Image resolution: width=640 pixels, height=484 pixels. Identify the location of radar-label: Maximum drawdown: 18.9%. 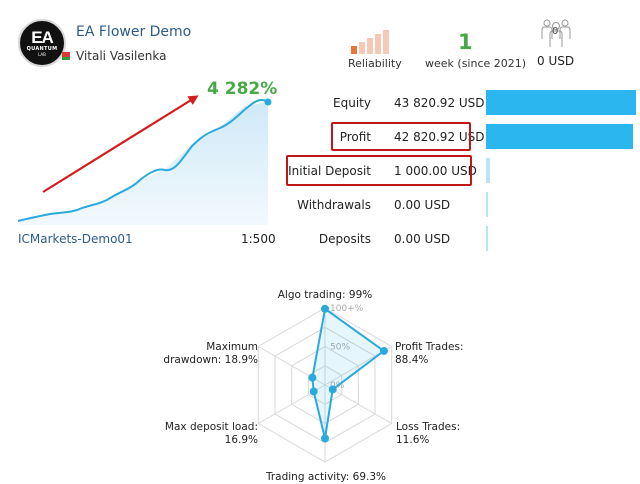
(210, 353).